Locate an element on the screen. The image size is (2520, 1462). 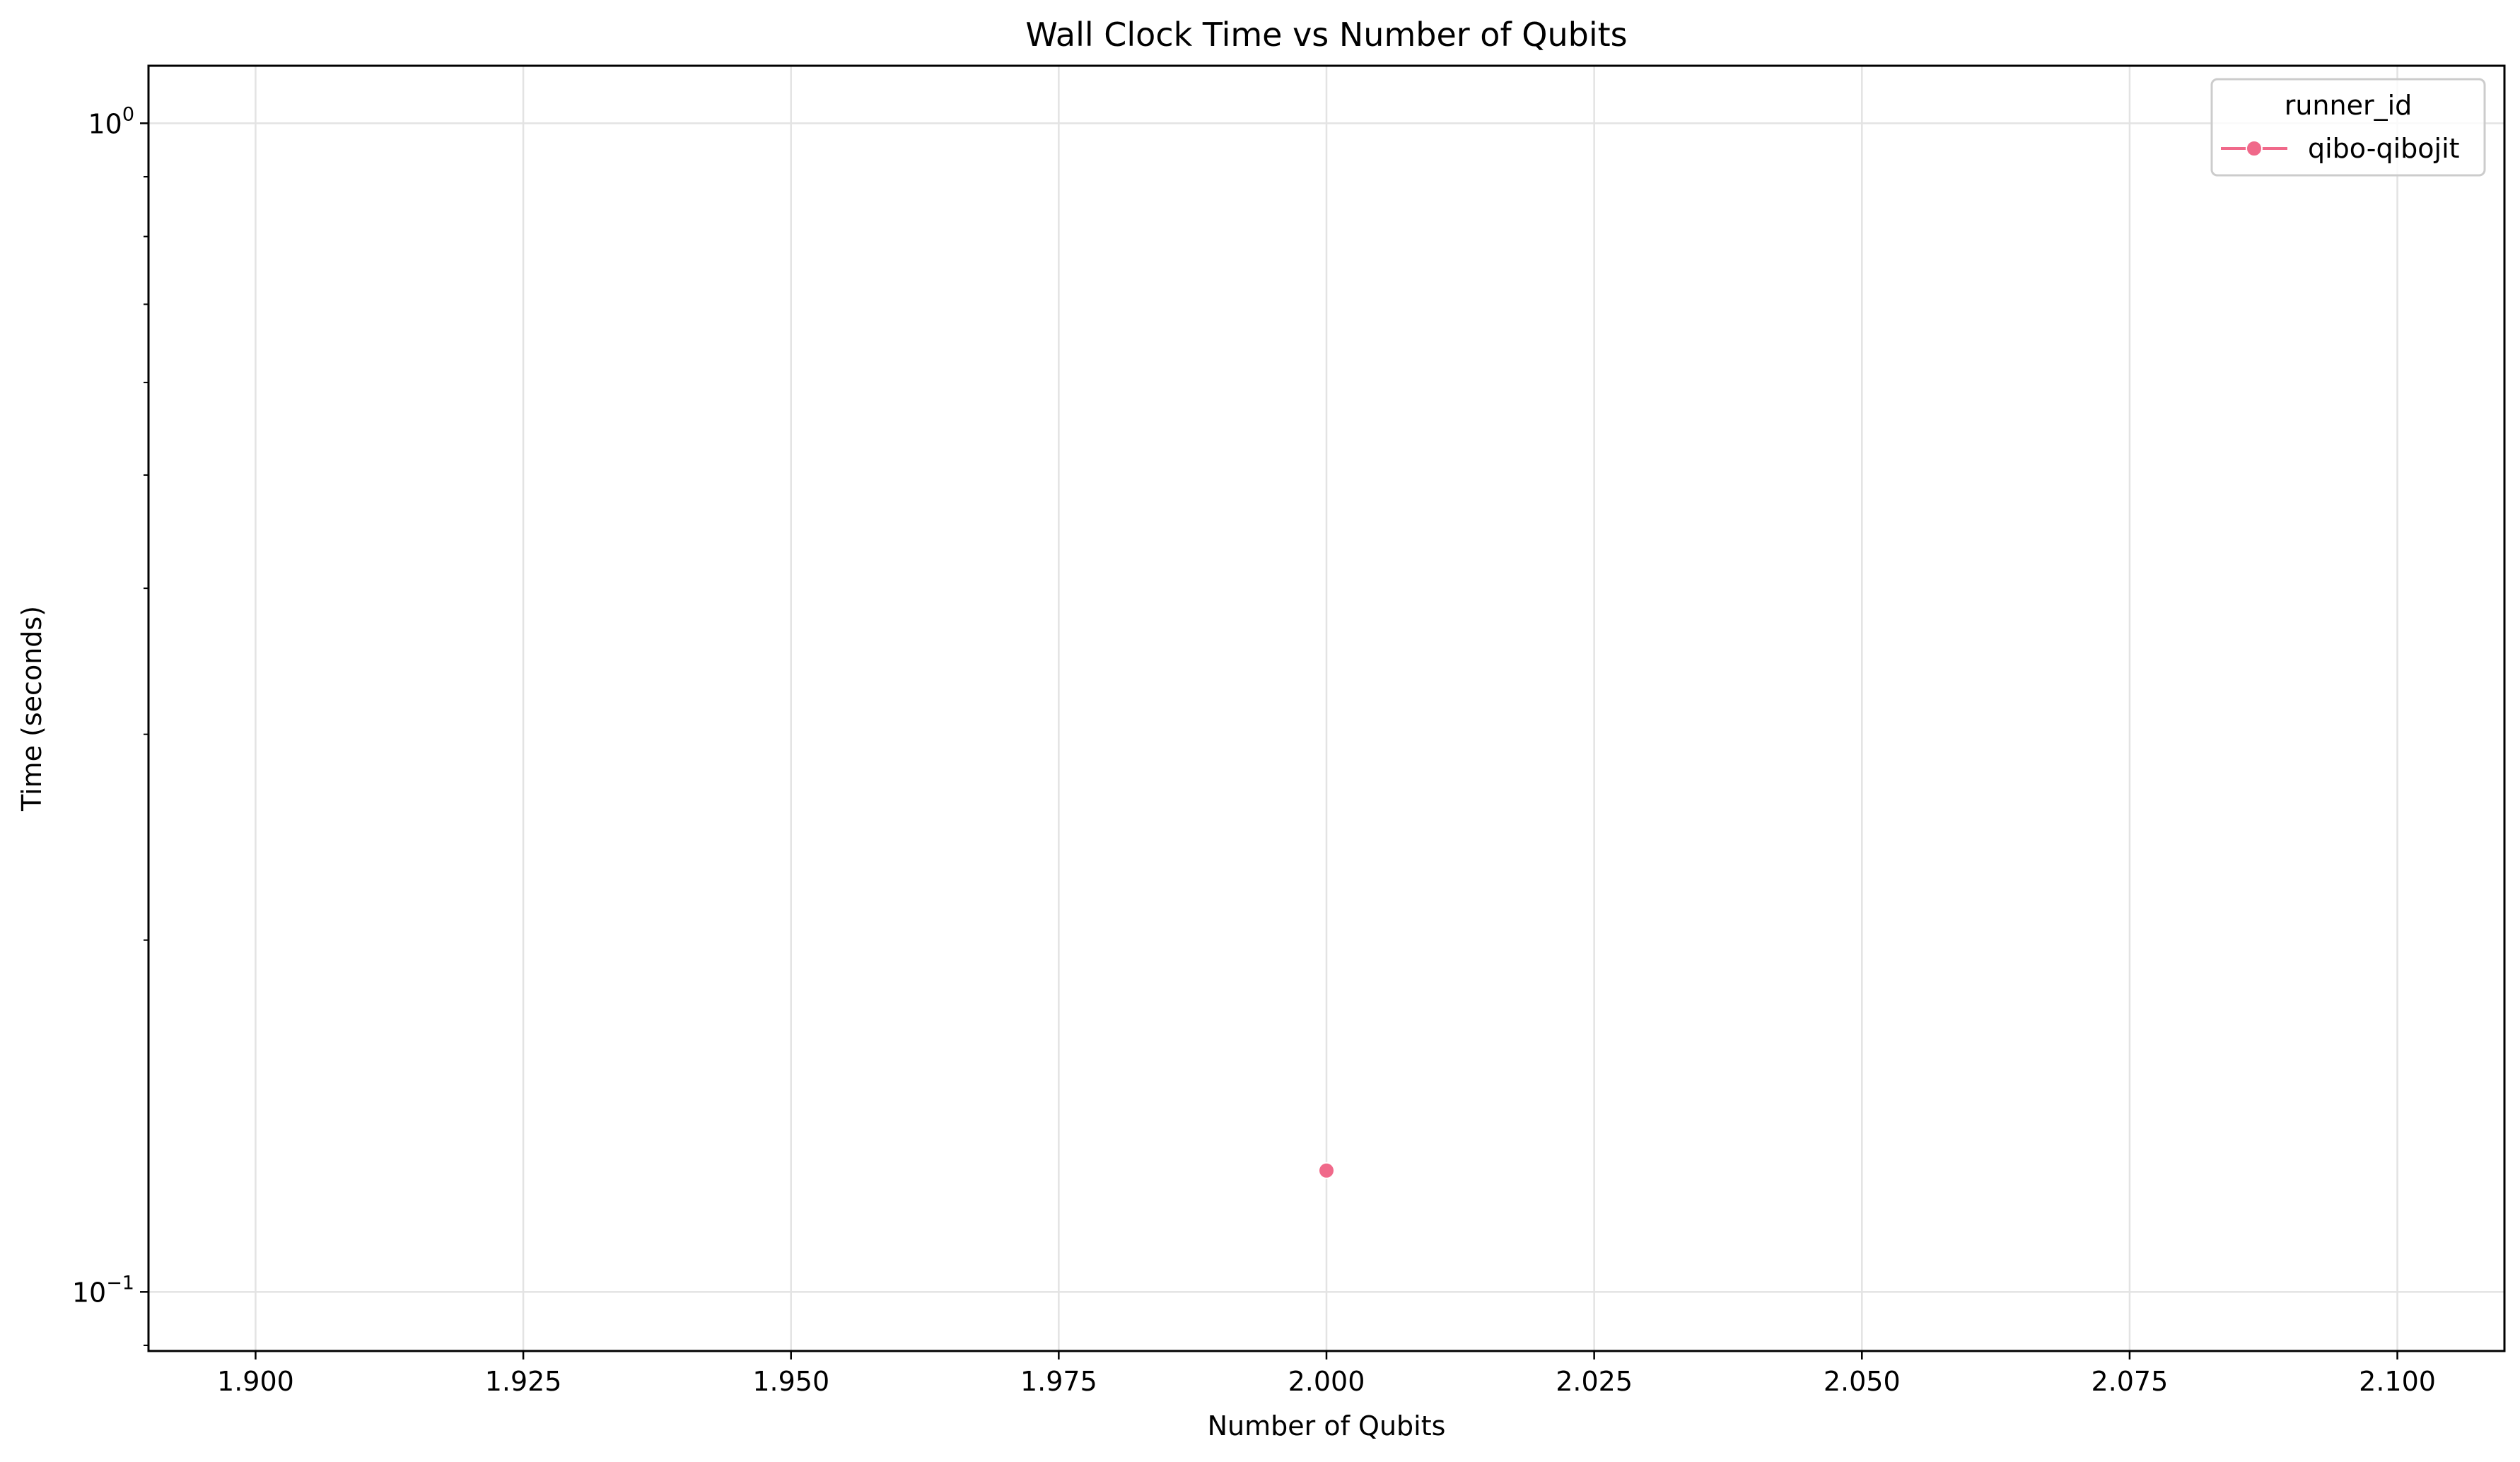
data-point is located at coordinates (1327, 1170).